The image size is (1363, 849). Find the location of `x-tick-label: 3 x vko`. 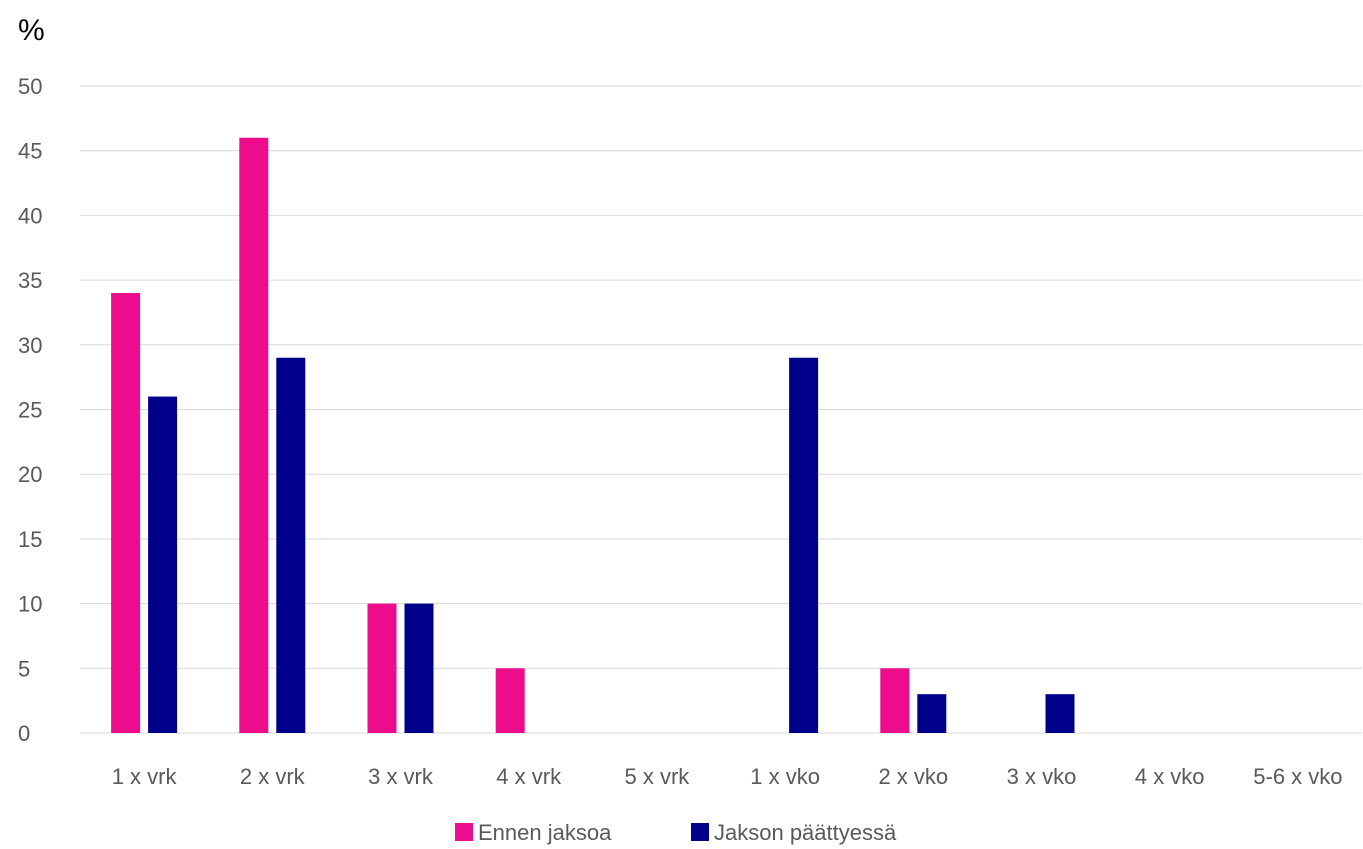

x-tick-label: 3 x vko is located at coordinates (1042, 776).